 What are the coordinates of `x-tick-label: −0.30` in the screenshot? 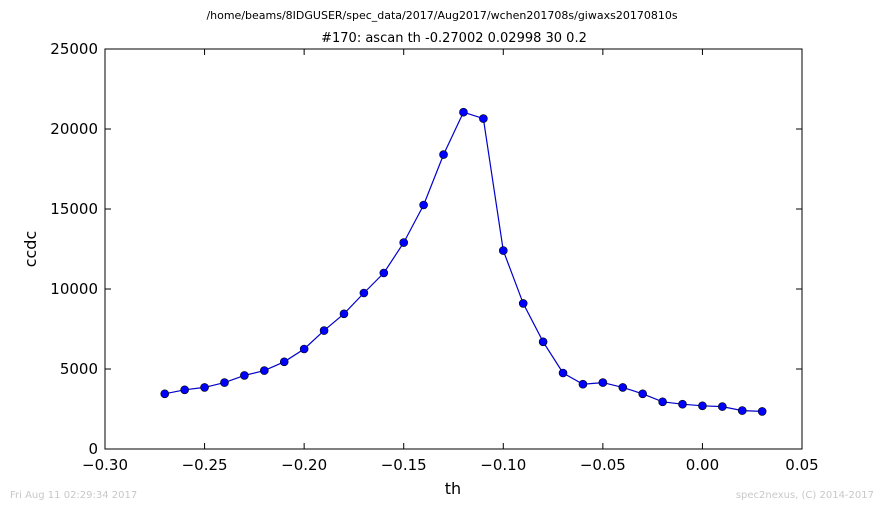 It's located at (105, 465).